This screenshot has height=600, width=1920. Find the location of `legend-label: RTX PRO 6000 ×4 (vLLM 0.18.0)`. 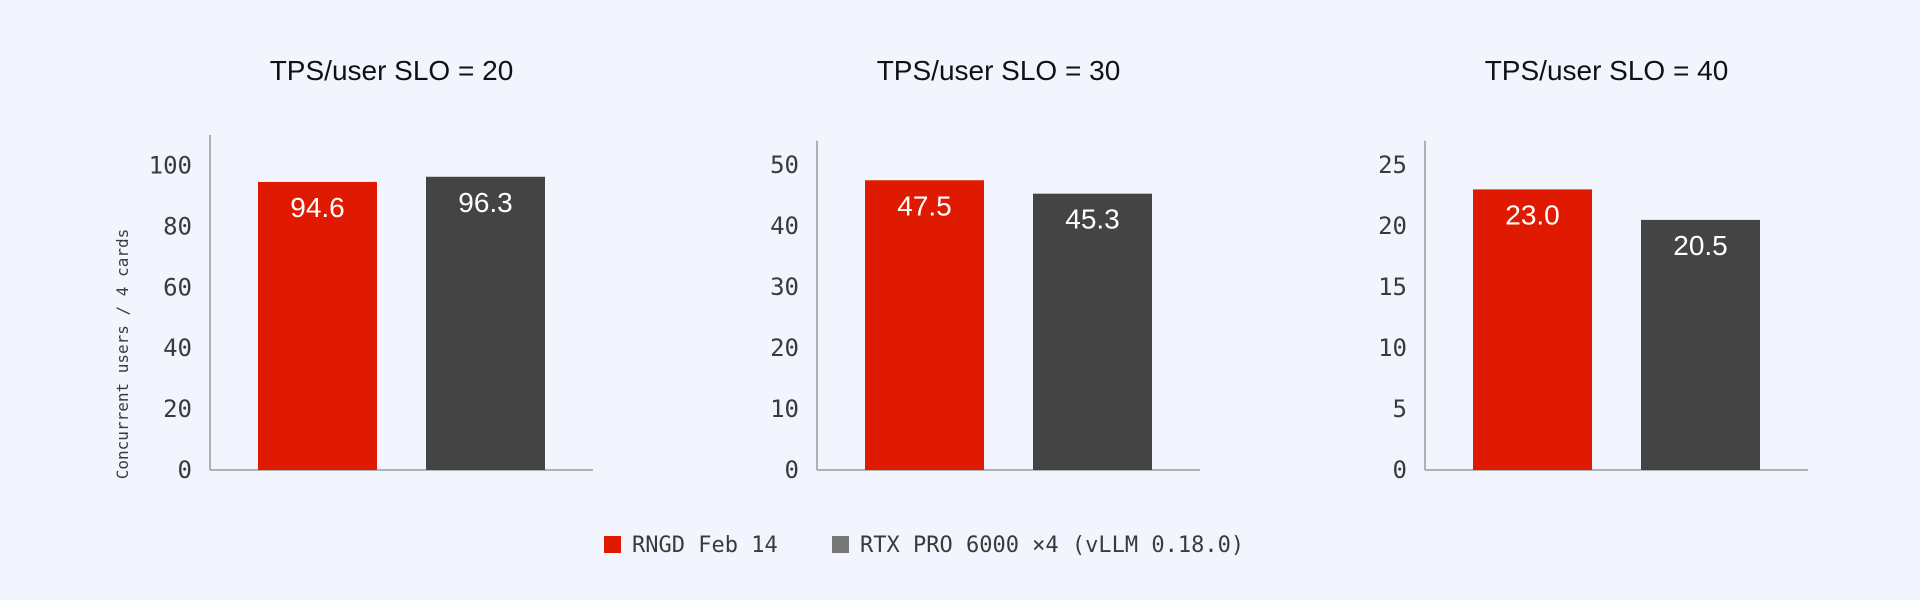

legend-label: RTX PRO 6000 ×4 (vLLM 0.18.0) is located at coordinates (1052, 545).